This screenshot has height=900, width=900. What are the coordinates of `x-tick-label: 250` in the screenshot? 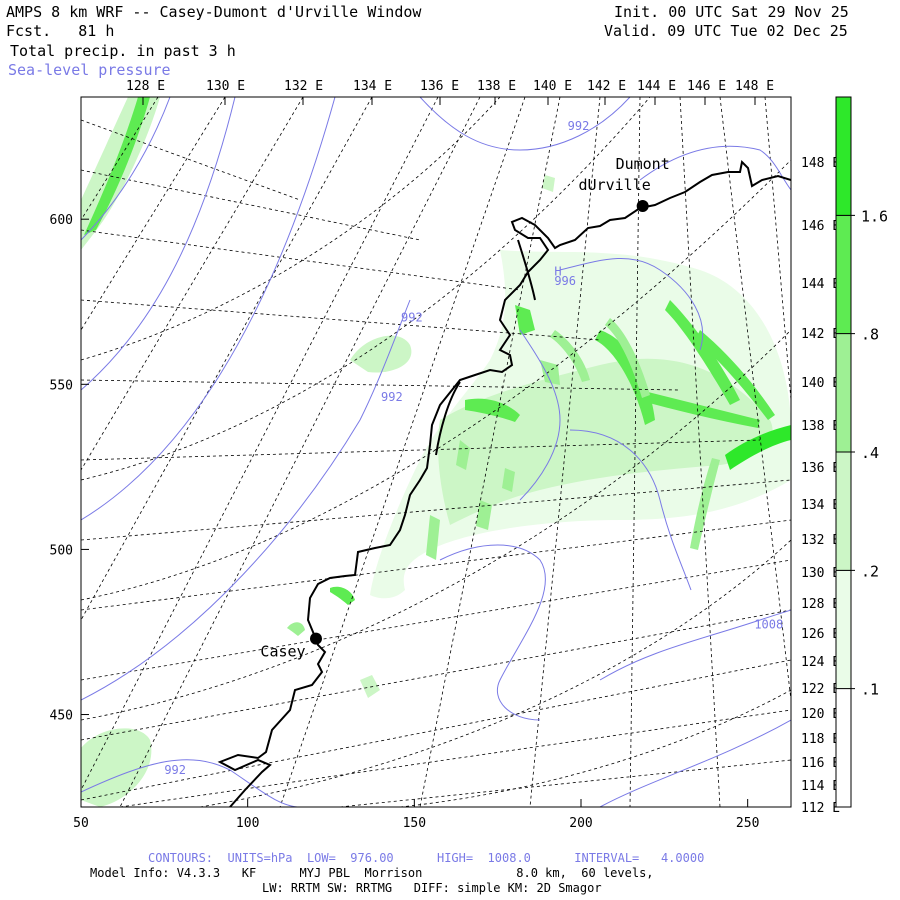 It's located at (747, 823).